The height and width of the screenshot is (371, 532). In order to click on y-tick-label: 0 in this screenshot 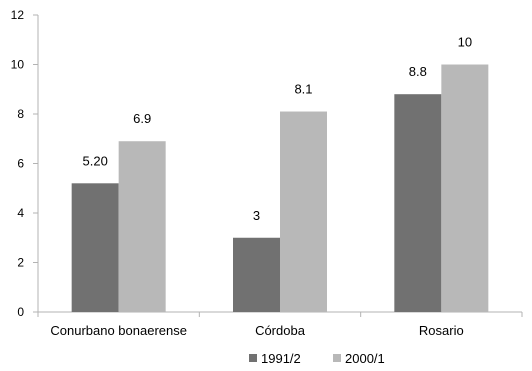, I will do `click(20, 312)`.